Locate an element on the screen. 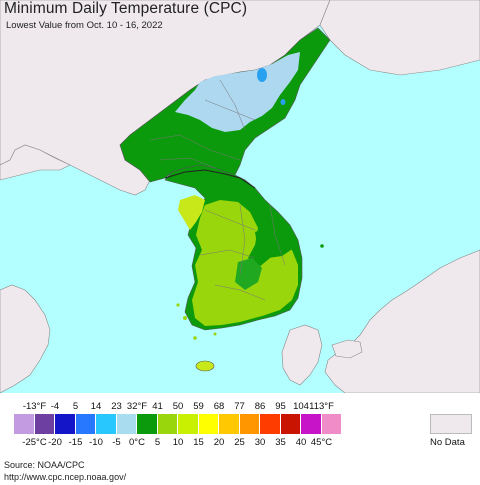  china-coast-south is located at coordinates (25, 338).